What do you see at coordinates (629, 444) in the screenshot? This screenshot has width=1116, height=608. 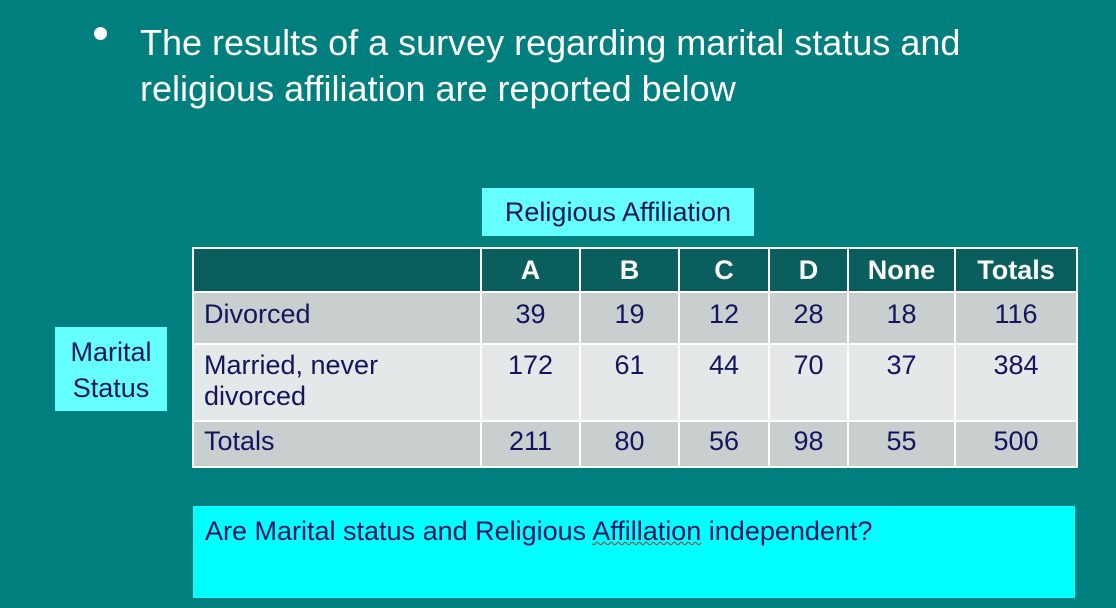 I see `table-cell: 80` at bounding box center [629, 444].